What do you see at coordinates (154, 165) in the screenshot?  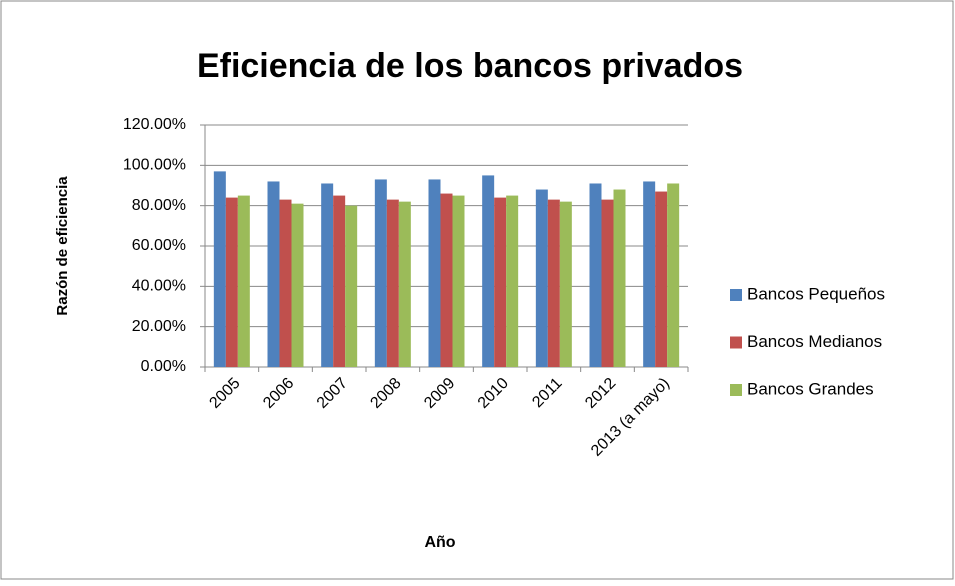 I see `y-tick-label: 100.00%` at bounding box center [154, 165].